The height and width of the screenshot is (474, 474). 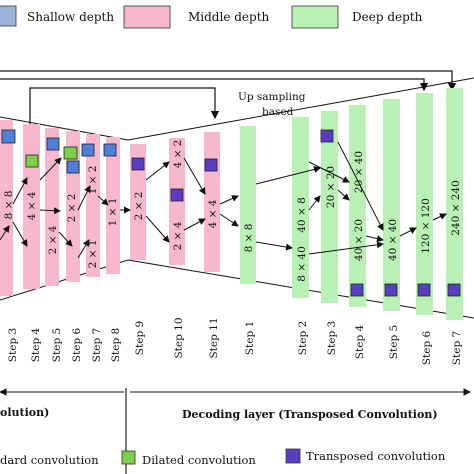 I want to click on decoder-bar-step5, so click(x=391, y=205).